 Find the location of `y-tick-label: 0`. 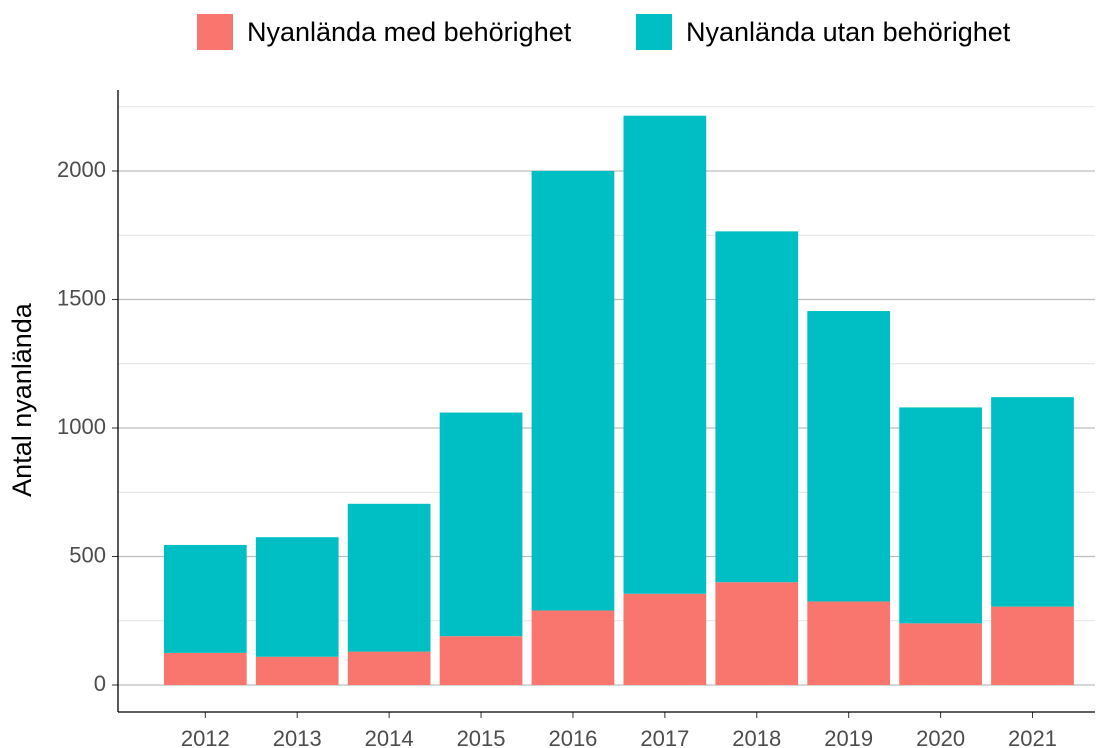

y-tick-label: 0 is located at coordinates (100, 683).